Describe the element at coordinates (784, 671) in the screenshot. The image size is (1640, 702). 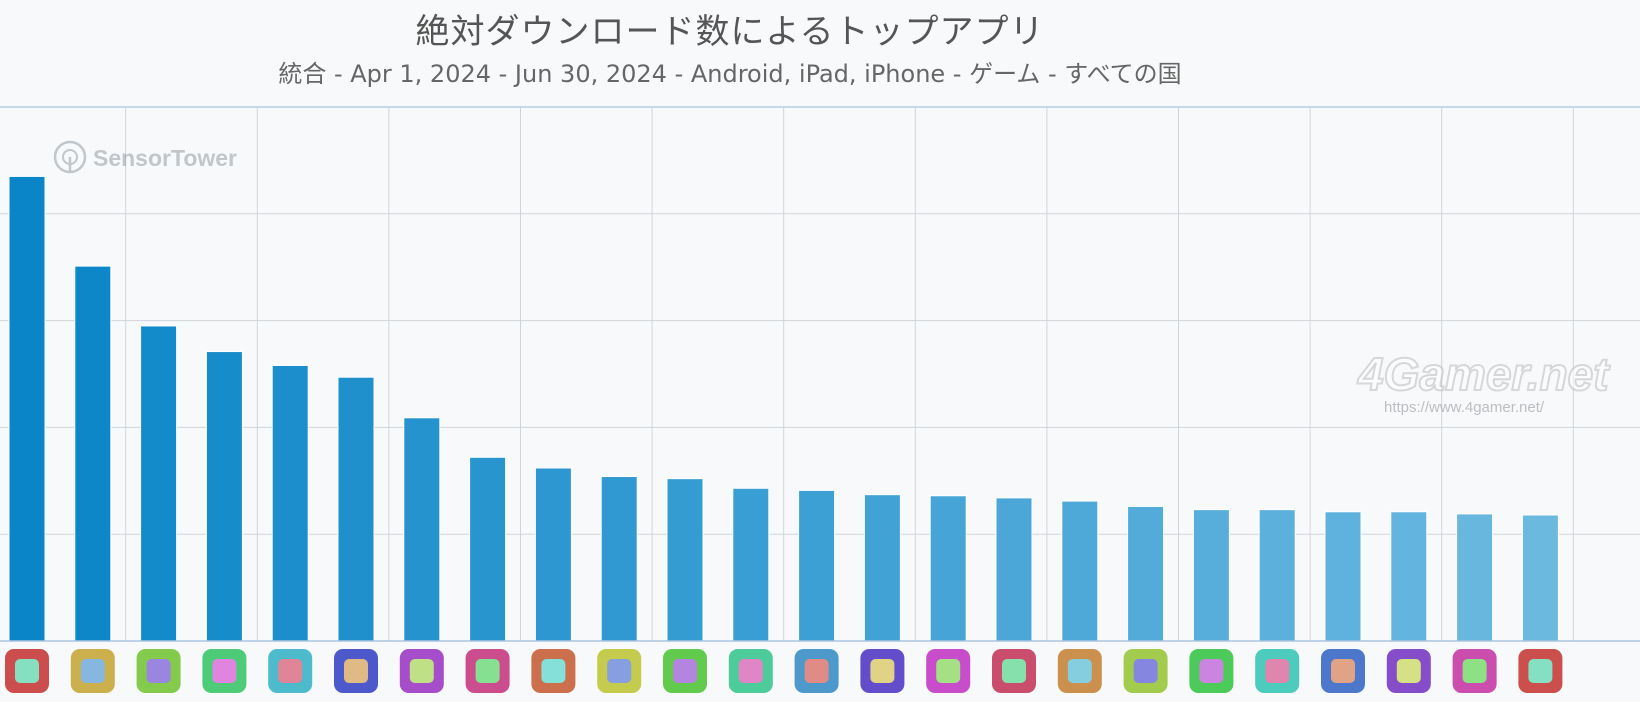
I see `app-icons-row` at that location.